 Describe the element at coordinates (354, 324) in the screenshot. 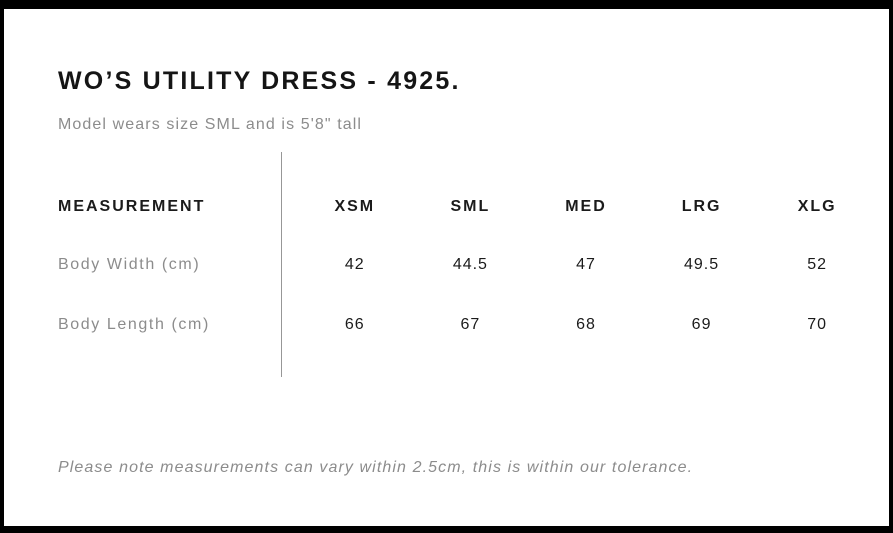

I see `body-length-xsm: 66` at that location.